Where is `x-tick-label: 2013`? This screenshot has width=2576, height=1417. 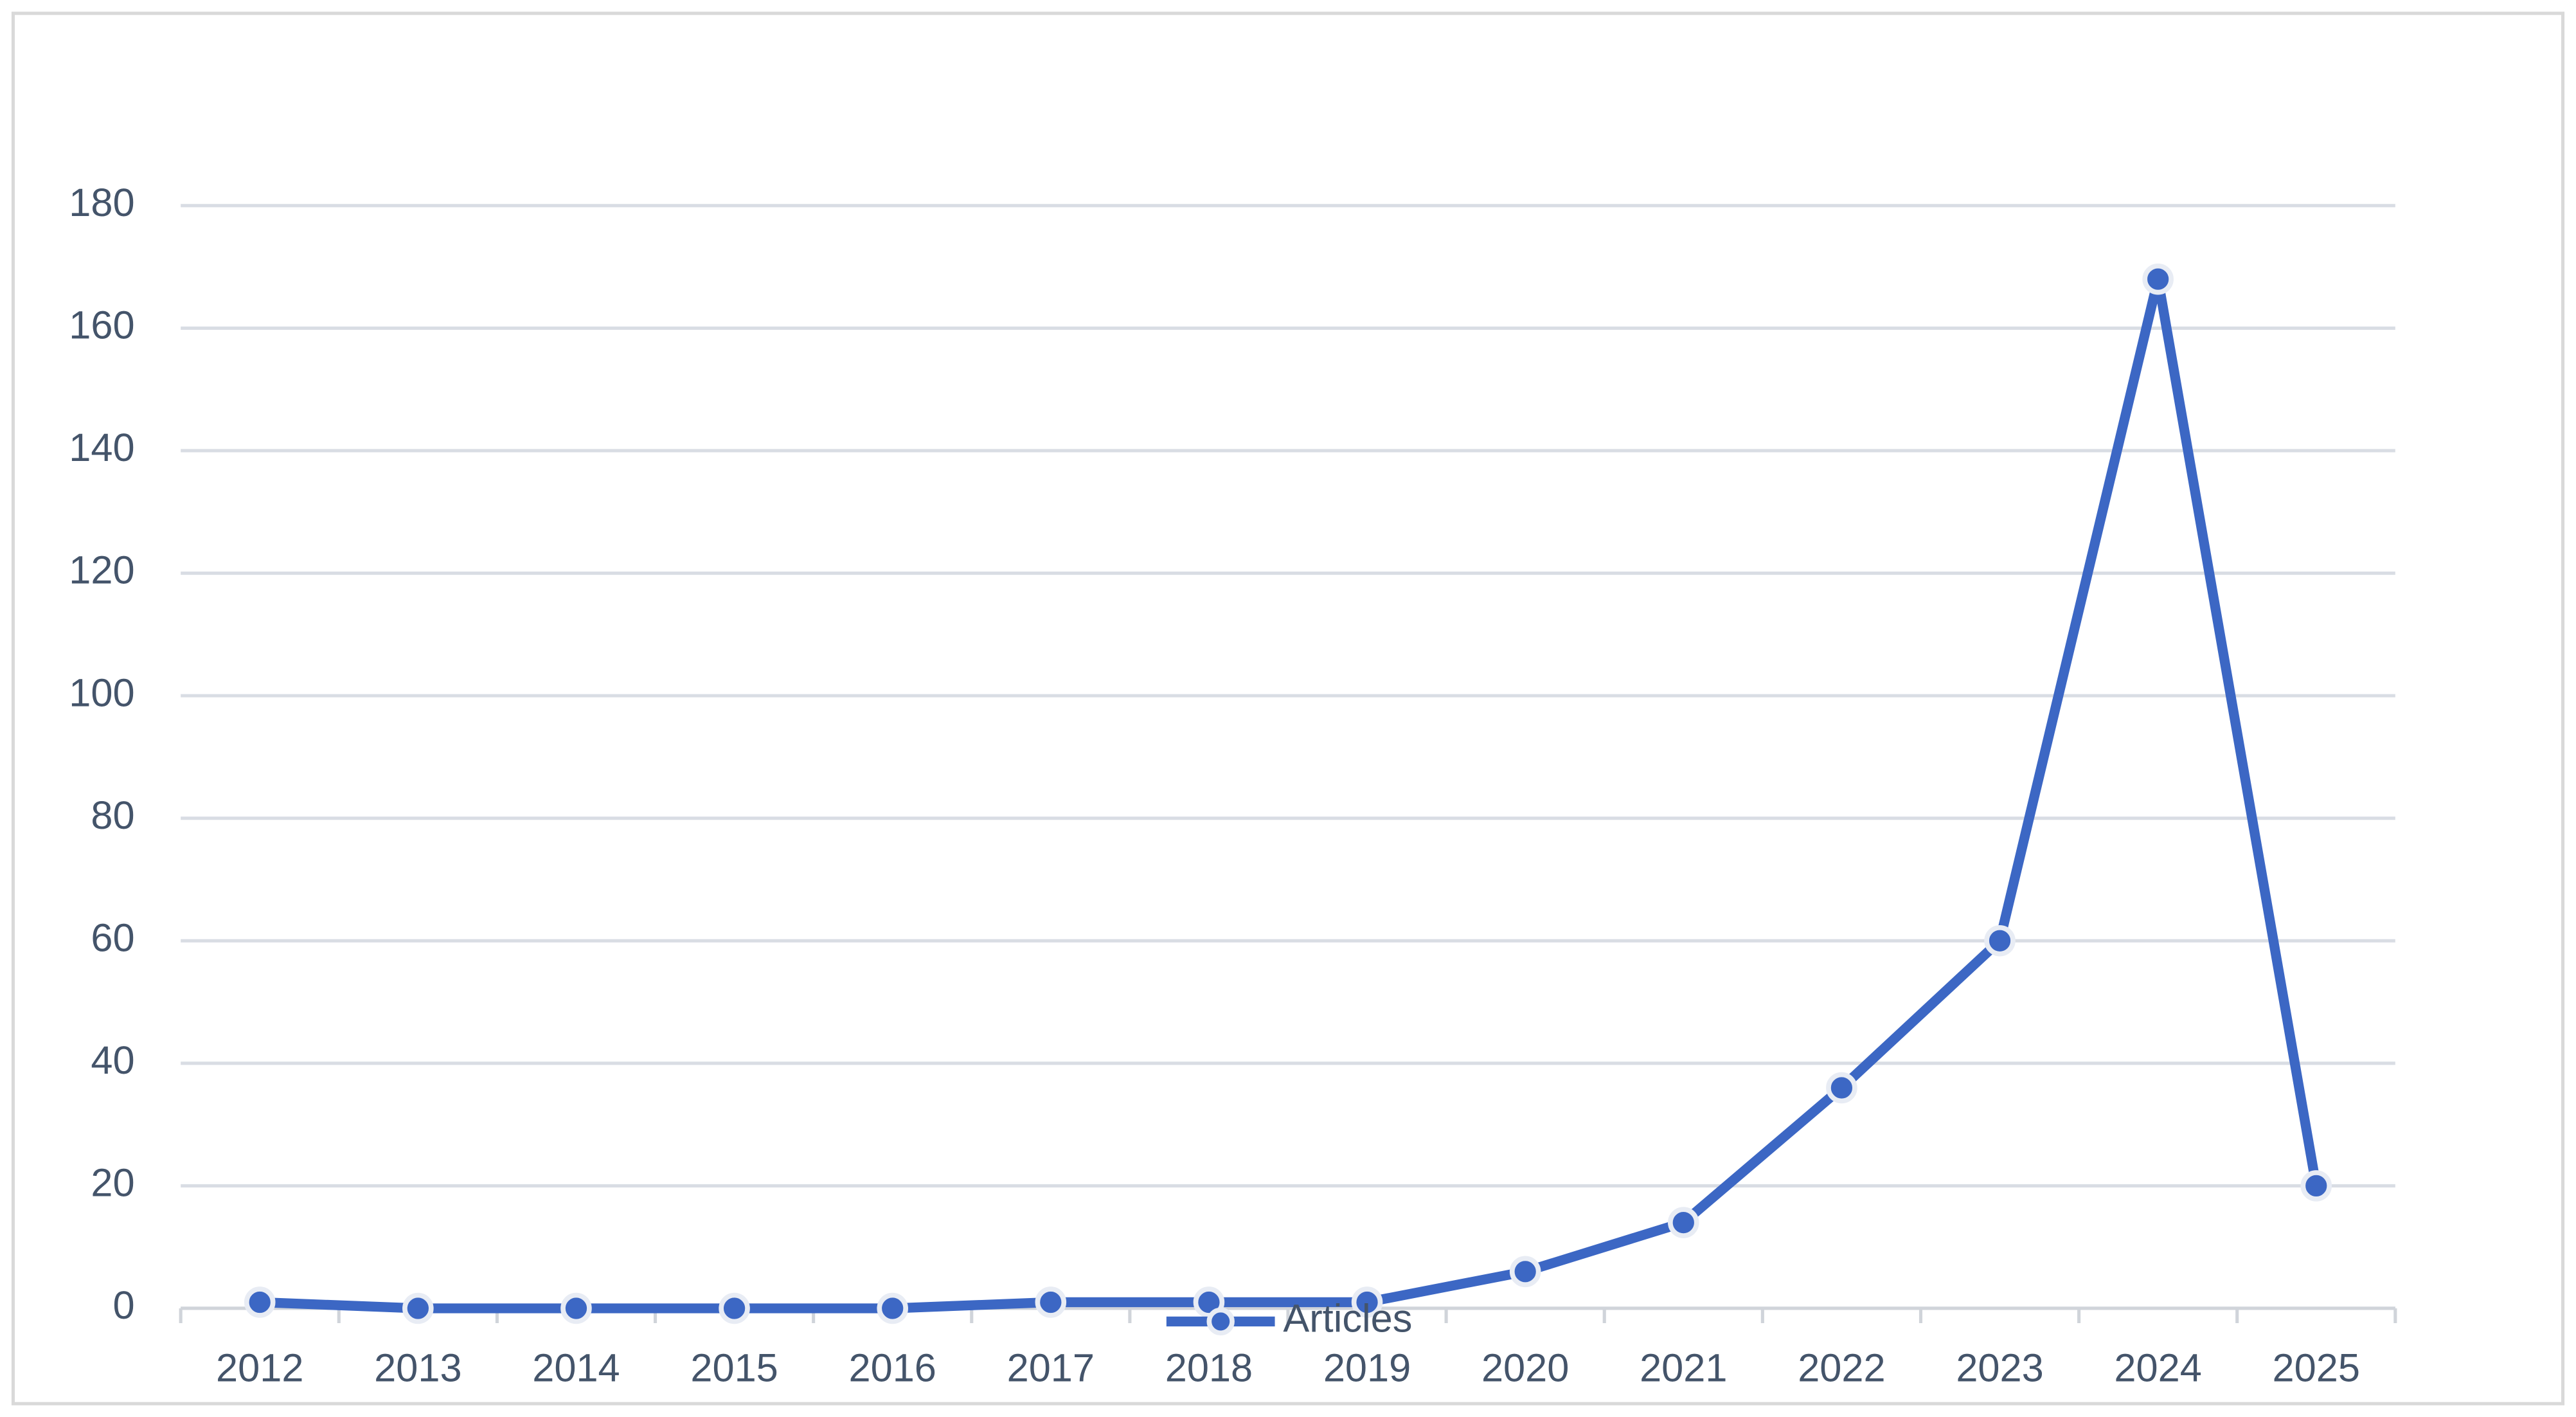 x-tick-label: 2013 is located at coordinates (417, 1367).